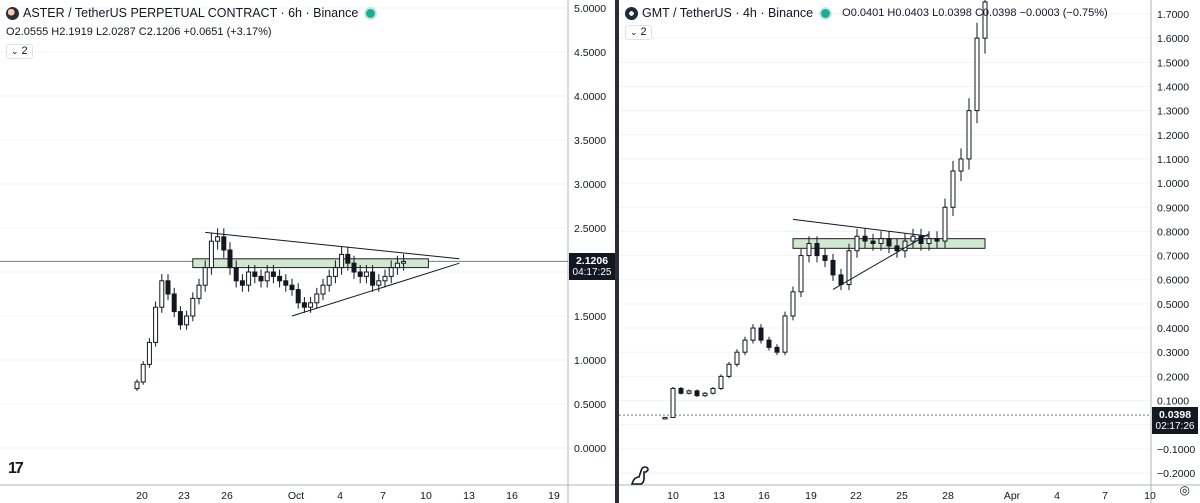  I want to click on high-value: 0.0403, so click(912, 13).